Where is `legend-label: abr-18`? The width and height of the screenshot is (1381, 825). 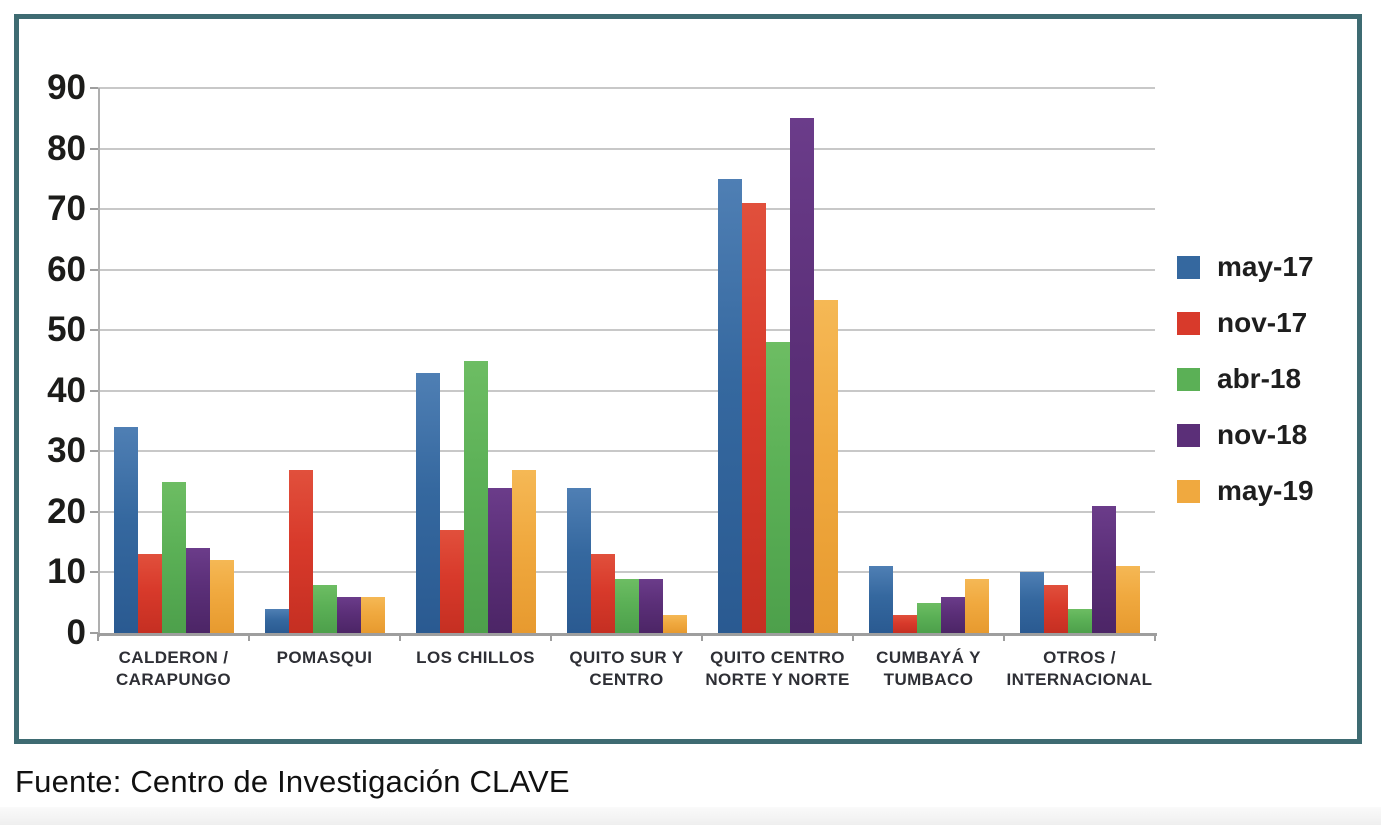
legend-label: abr-18 is located at coordinates (1259, 378).